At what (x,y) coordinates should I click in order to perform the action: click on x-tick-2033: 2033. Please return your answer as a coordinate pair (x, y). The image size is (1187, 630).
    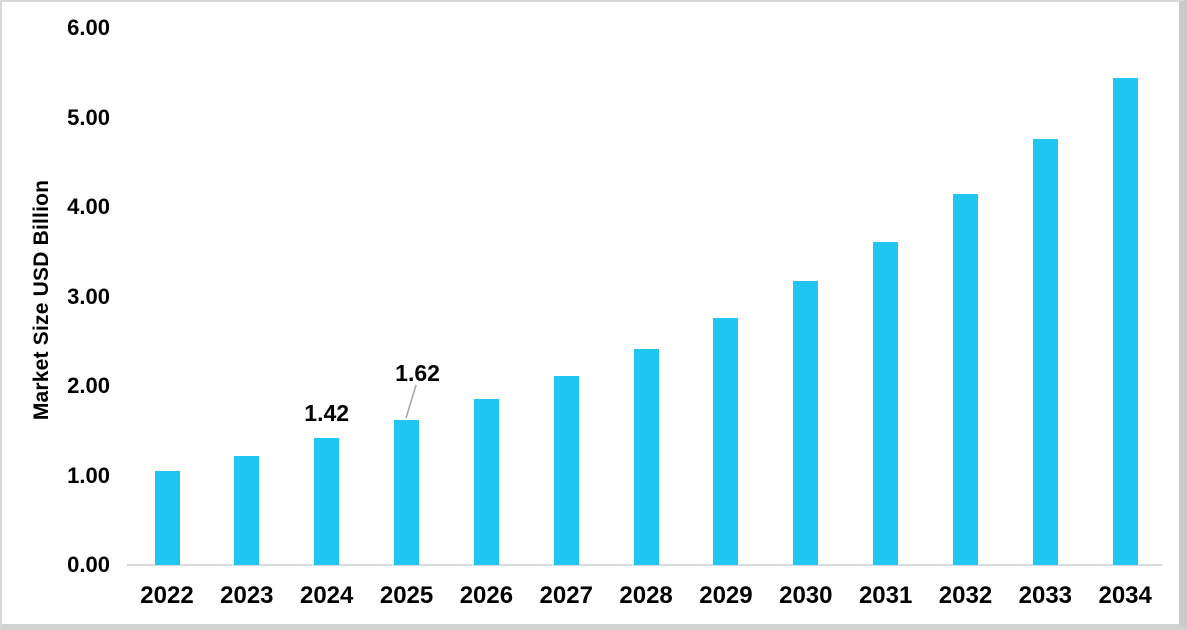
    Looking at the image, I should click on (1045, 595).